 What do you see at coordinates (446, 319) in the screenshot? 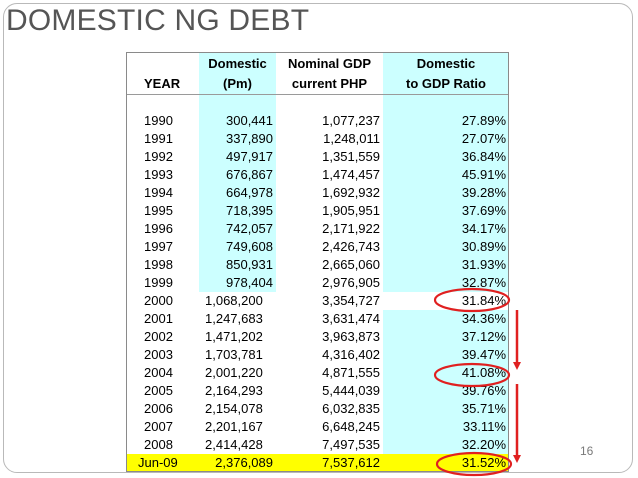
I see `ratio-cell: 34.36%` at bounding box center [446, 319].